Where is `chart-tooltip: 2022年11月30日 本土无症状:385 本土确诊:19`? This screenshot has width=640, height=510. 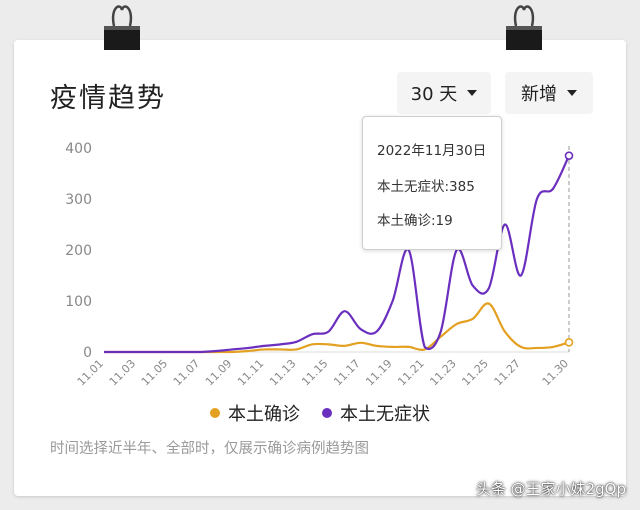 chart-tooltip: 2022年11月30日 本土无症状:385 本土确诊:19 is located at coordinates (432, 183).